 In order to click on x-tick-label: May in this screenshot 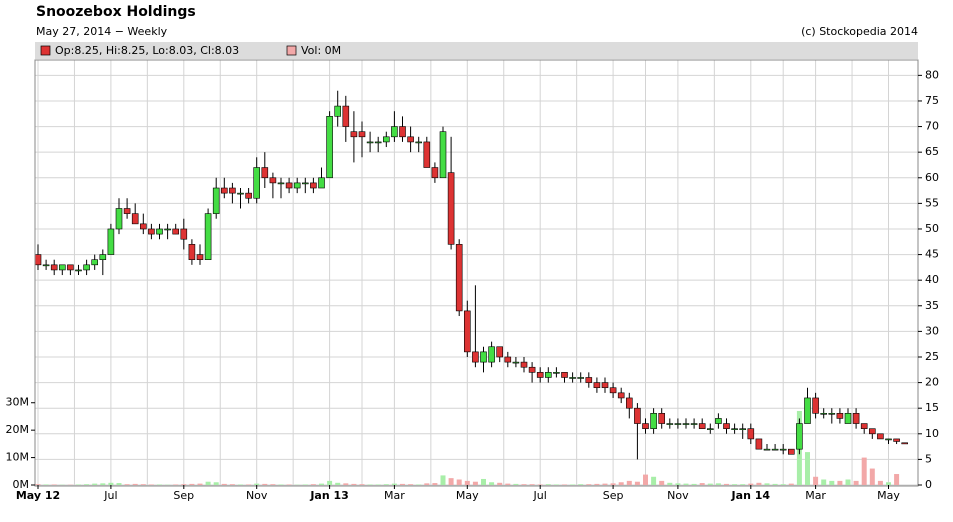, I will do `click(888, 495)`.